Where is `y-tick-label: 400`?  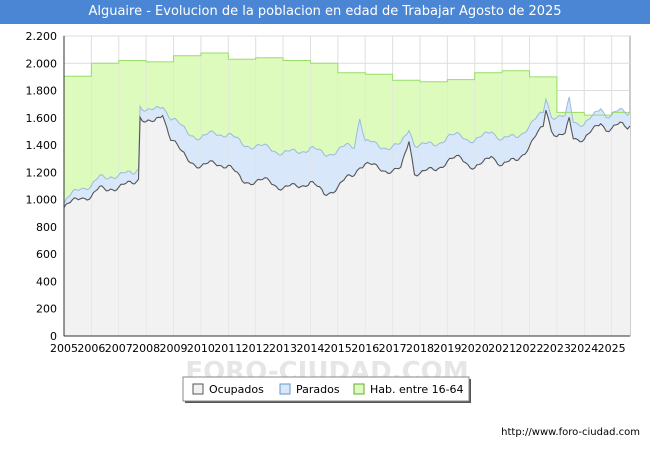
y-tick-label: 400 is located at coordinates (46, 281).